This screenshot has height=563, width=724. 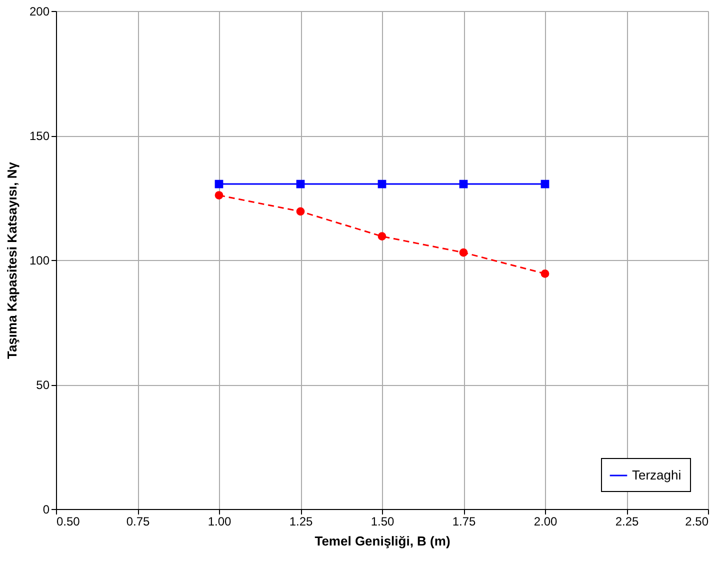 I want to click on x-tick-label: 1.25, so click(x=301, y=521).